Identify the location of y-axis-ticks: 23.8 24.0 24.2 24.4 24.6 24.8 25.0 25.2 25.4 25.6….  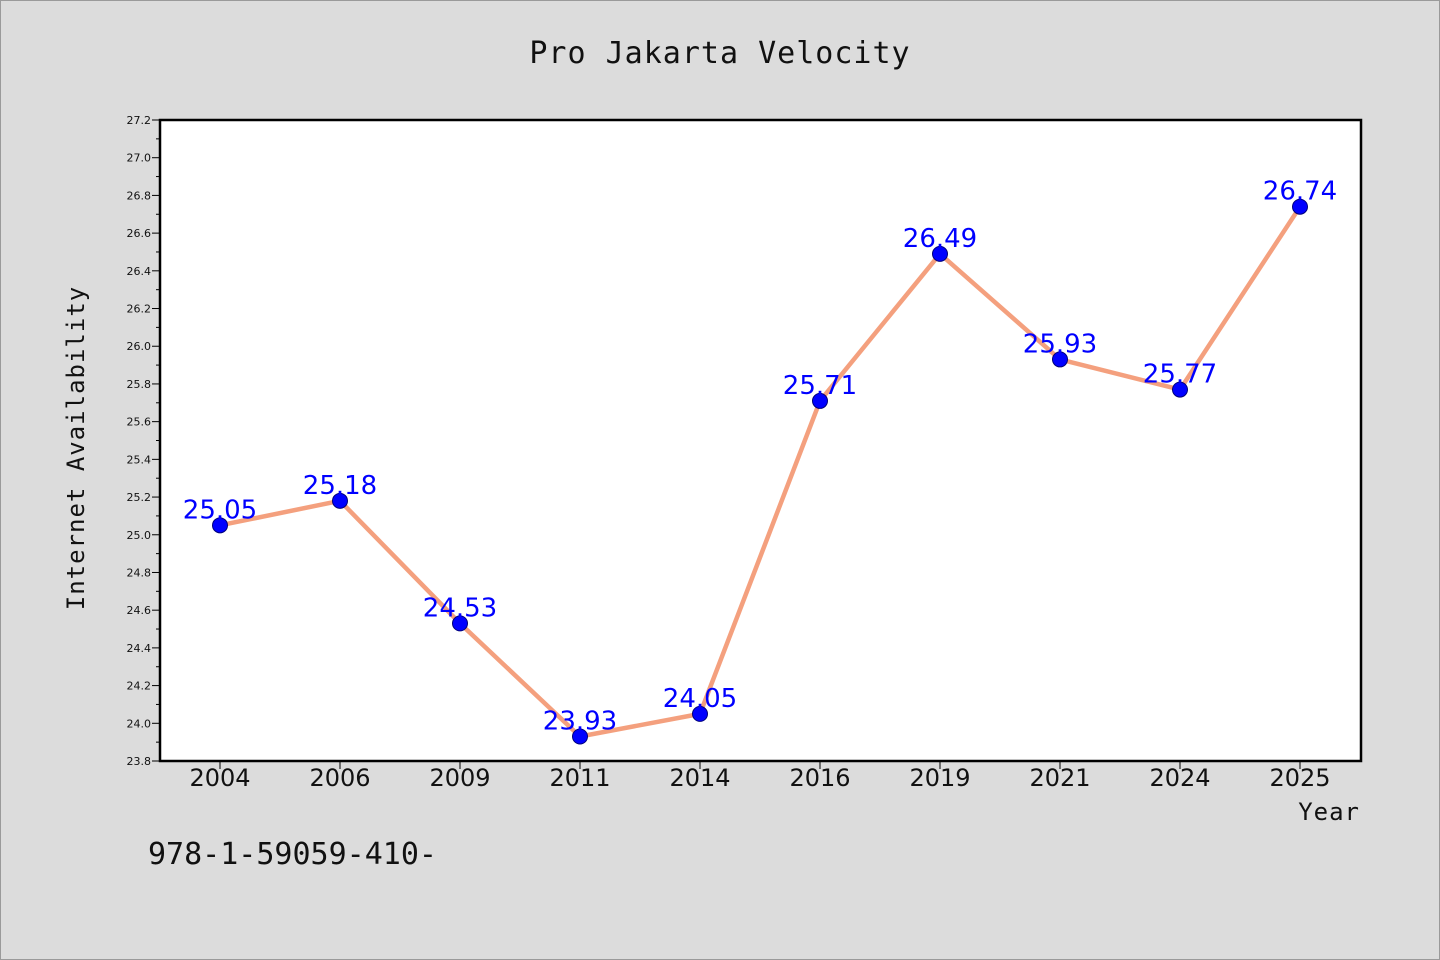
(143, 441).